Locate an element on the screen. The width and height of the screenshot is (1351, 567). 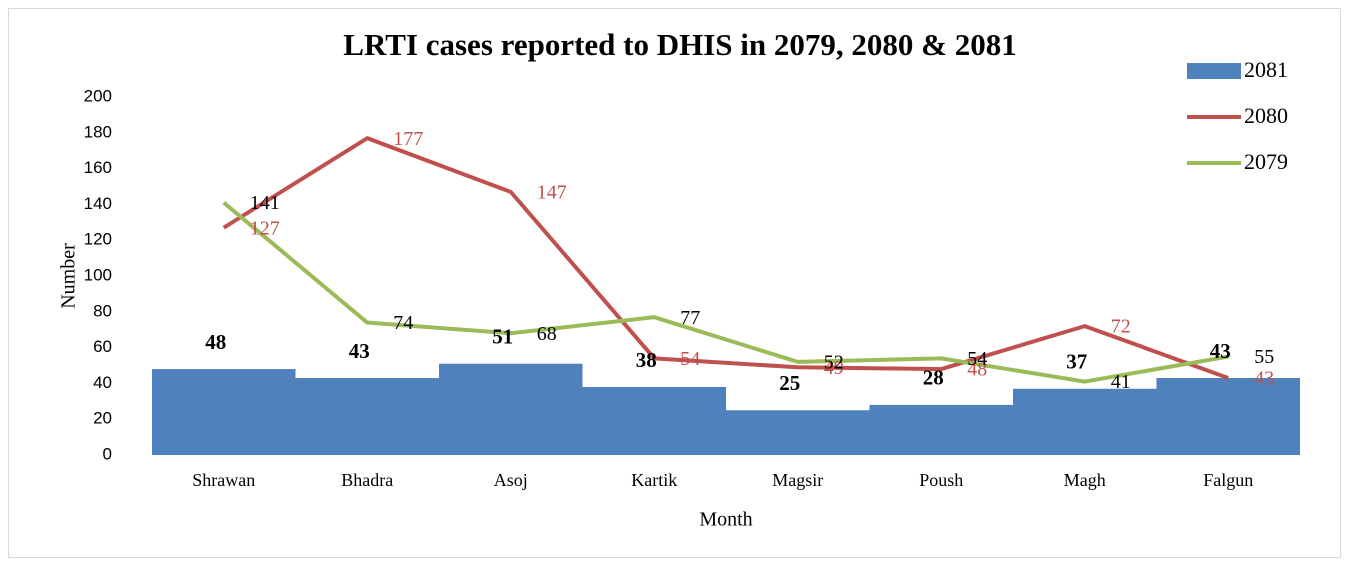
legend-label: 2080 is located at coordinates (1266, 115).